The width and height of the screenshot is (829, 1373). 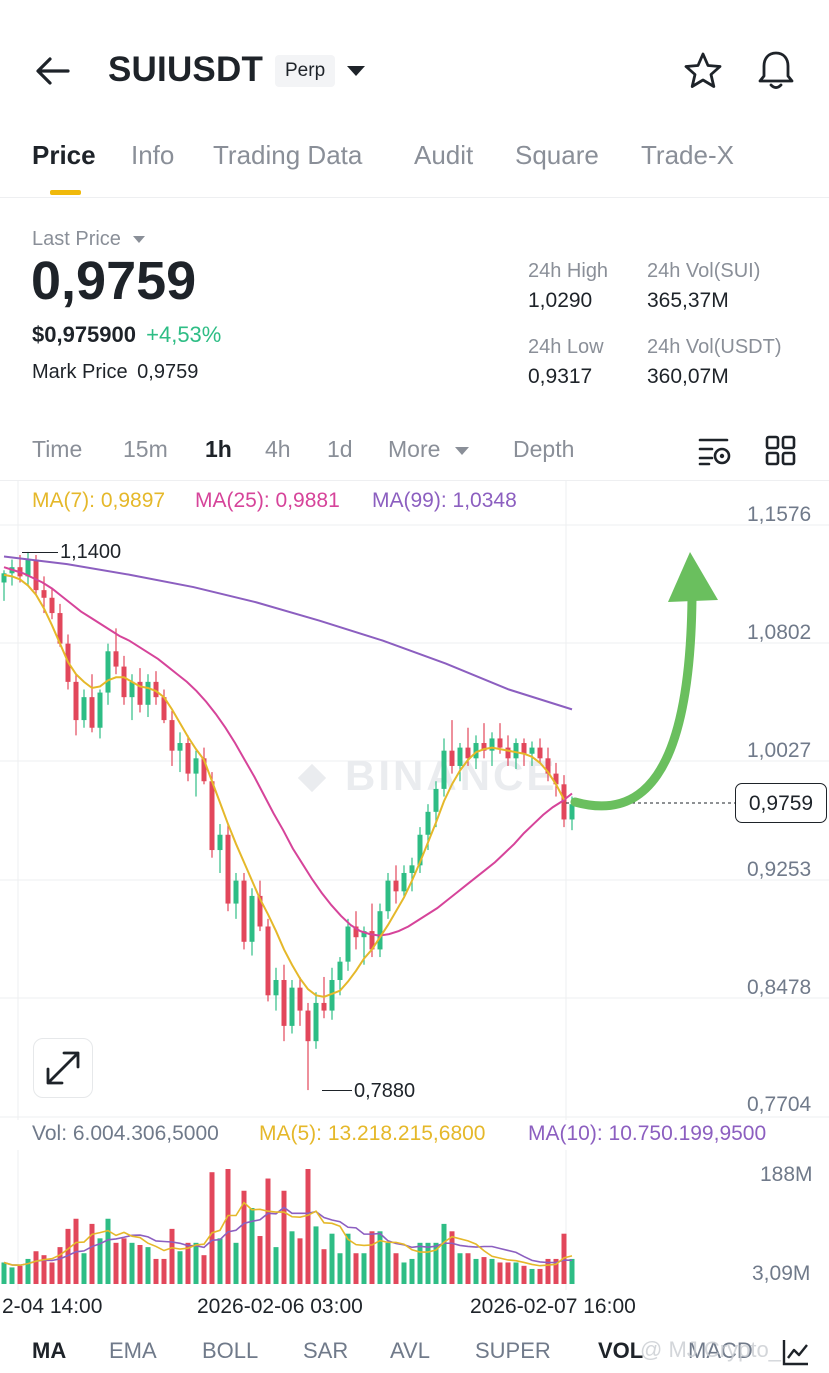 I want to click on timeframe-15m: 15m, so click(x=145, y=449).